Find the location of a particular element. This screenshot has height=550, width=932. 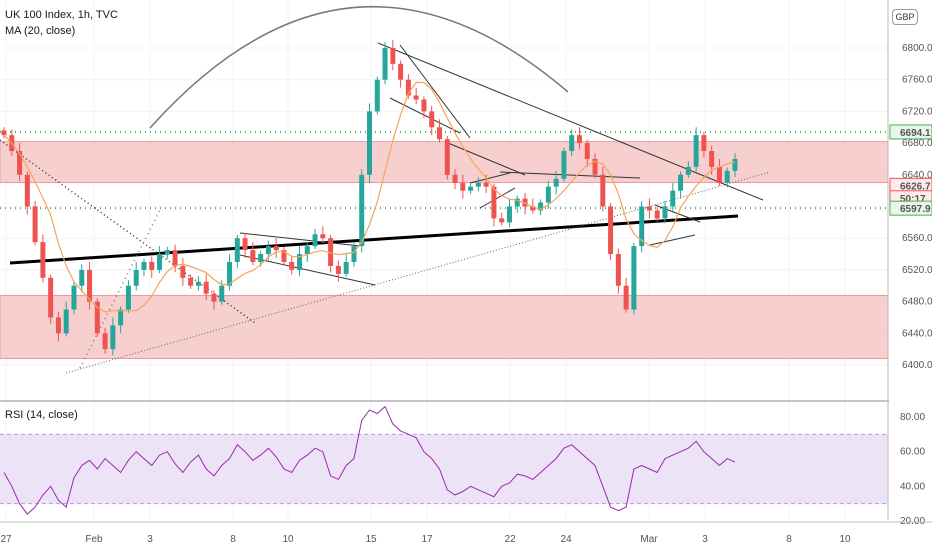

channel-top is located at coordinates (570, 121).